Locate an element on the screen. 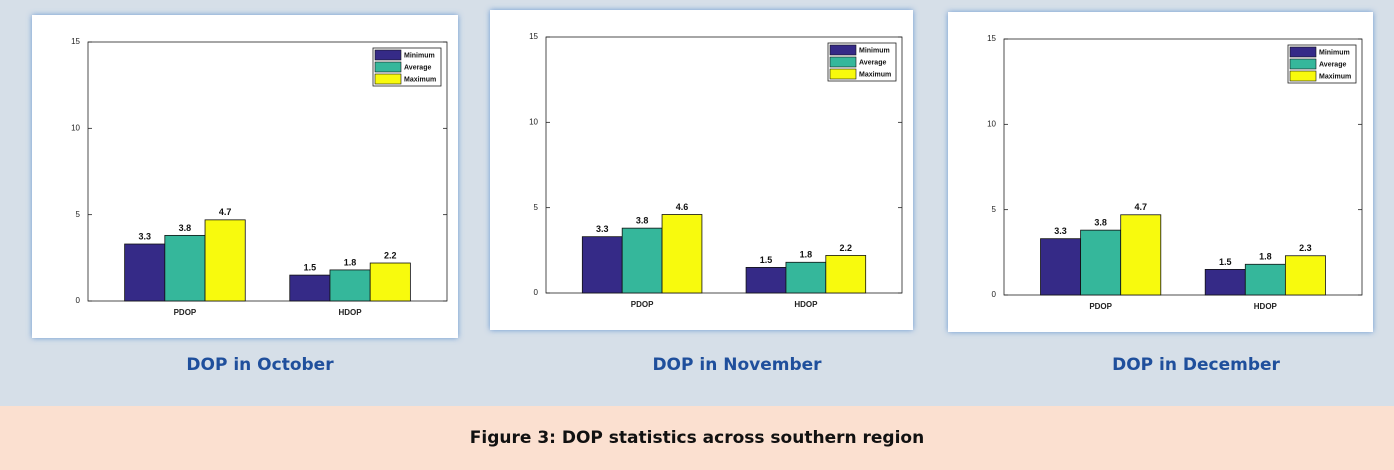 This screenshot has height=470, width=1394. chart-caption: DOP in November is located at coordinates (737, 365).